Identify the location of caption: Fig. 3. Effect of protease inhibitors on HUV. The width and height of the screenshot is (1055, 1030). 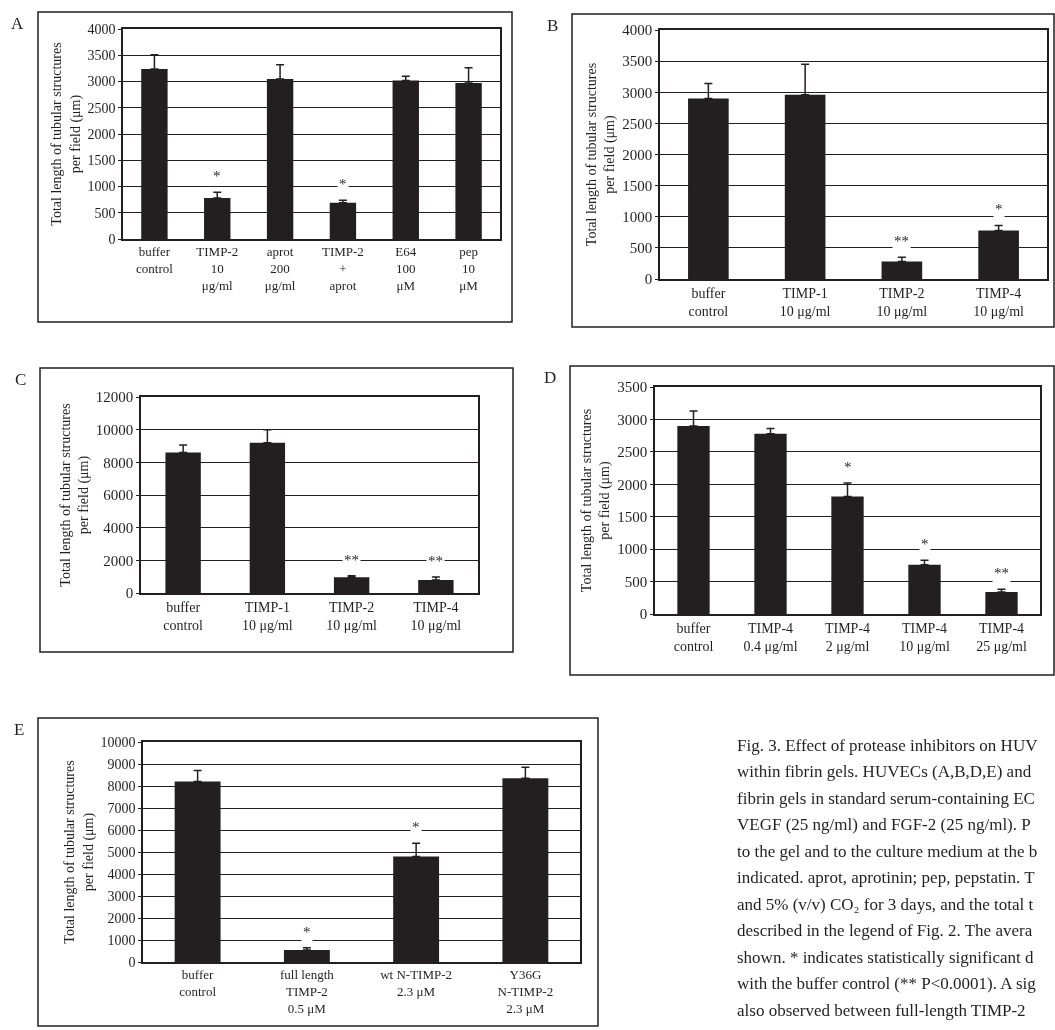
(888, 745).